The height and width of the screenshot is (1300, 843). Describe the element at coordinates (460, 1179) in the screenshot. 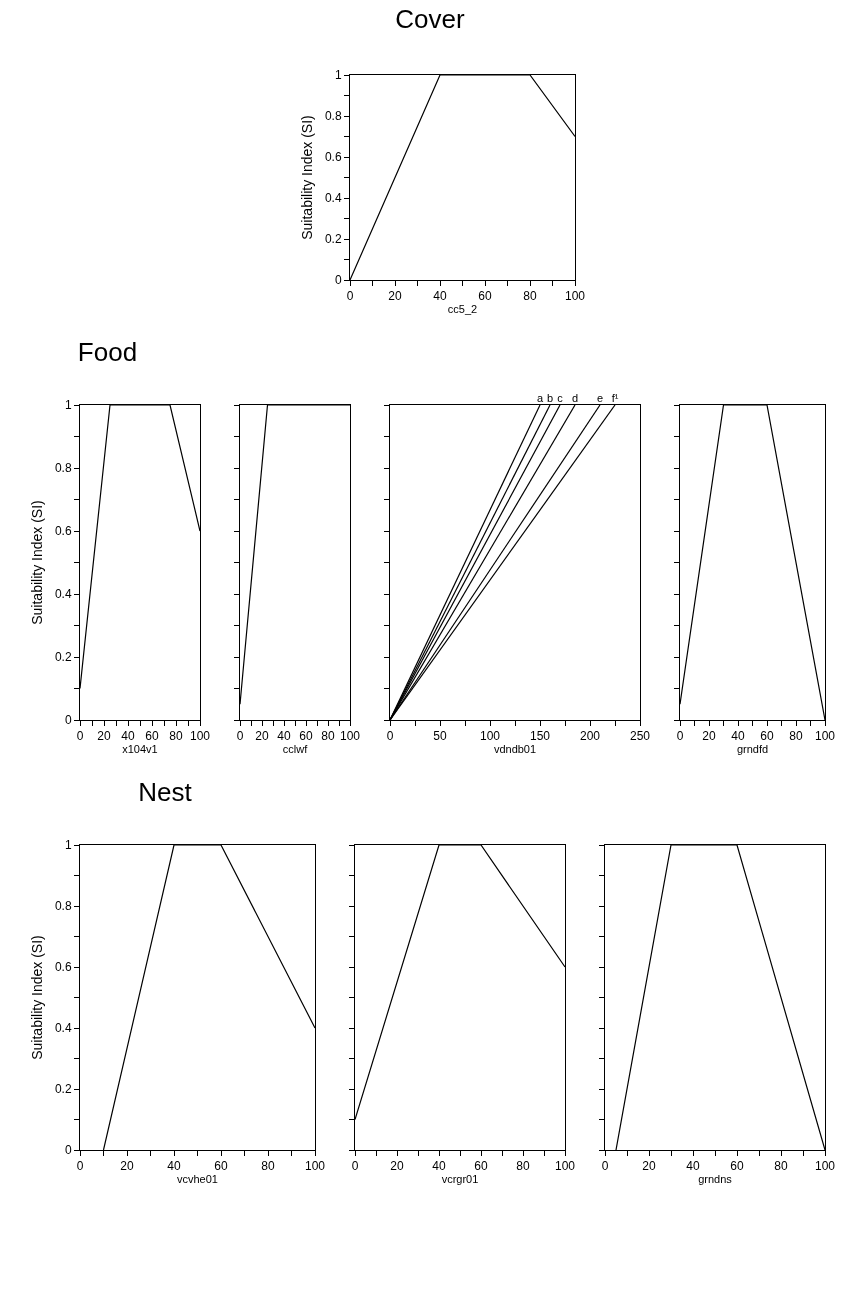

I see `x-axis-title: vcrgr01` at that location.